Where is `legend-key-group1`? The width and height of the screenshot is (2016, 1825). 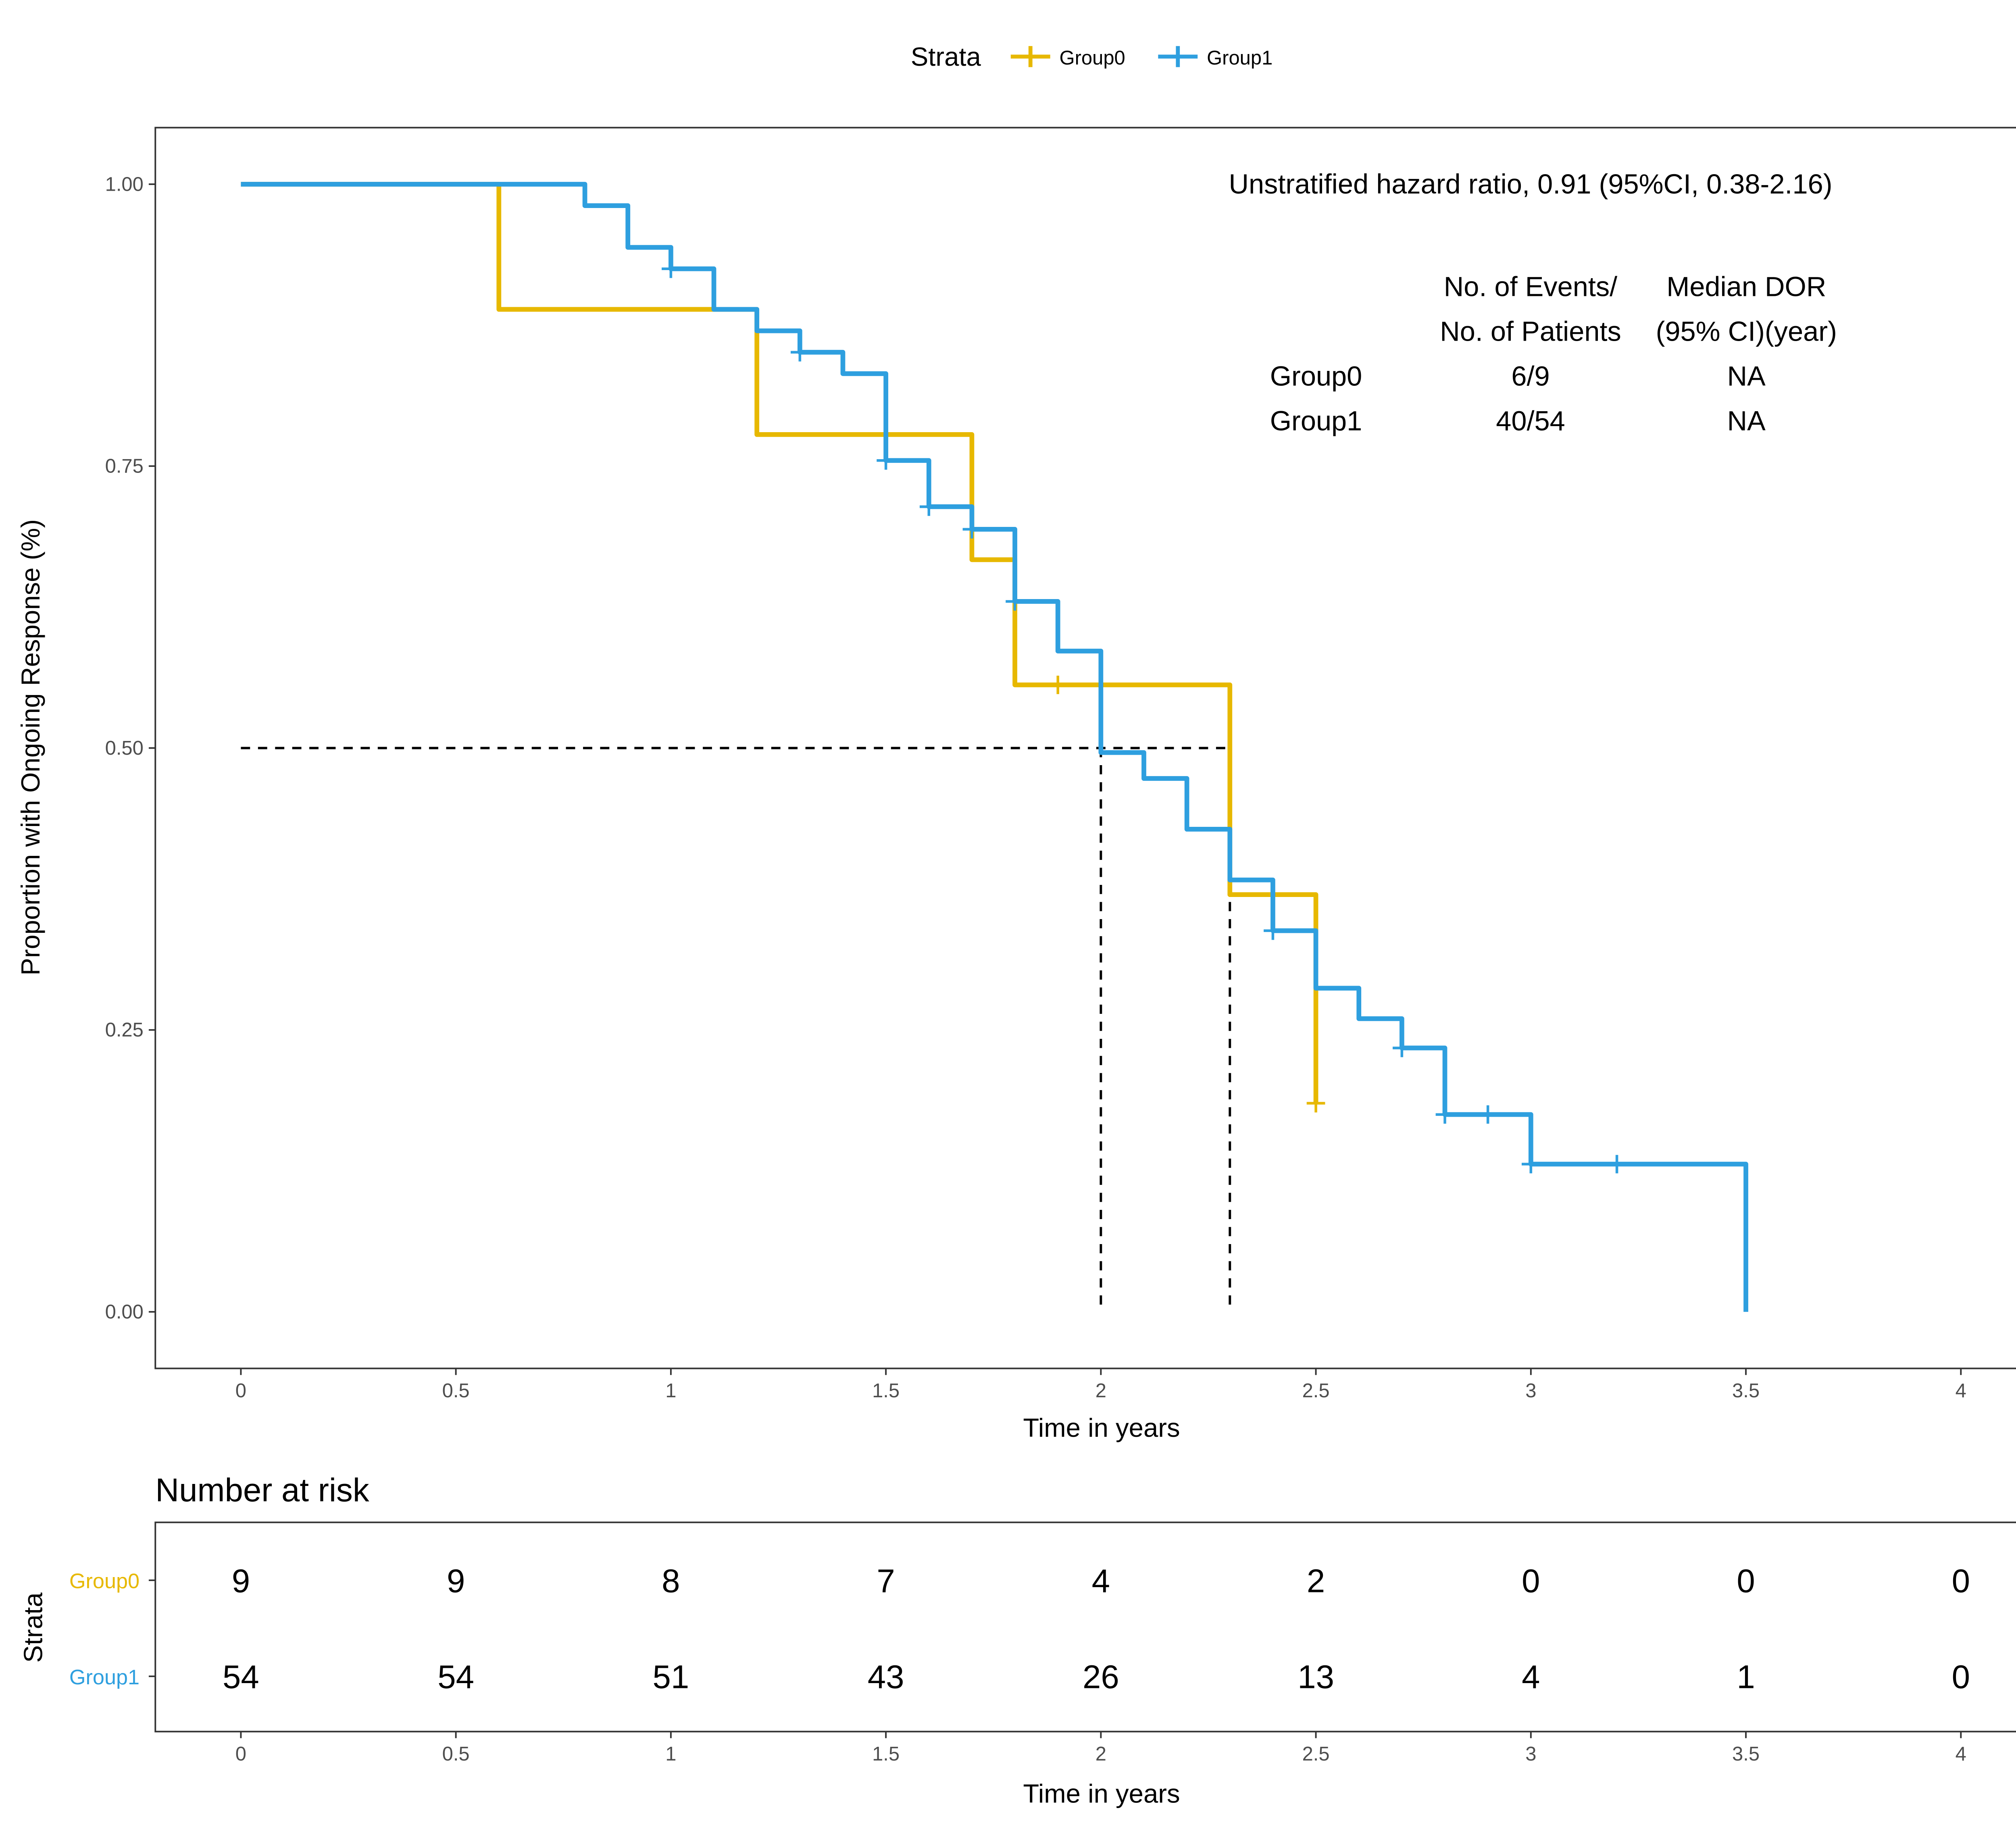 legend-key-group1 is located at coordinates (1178, 56).